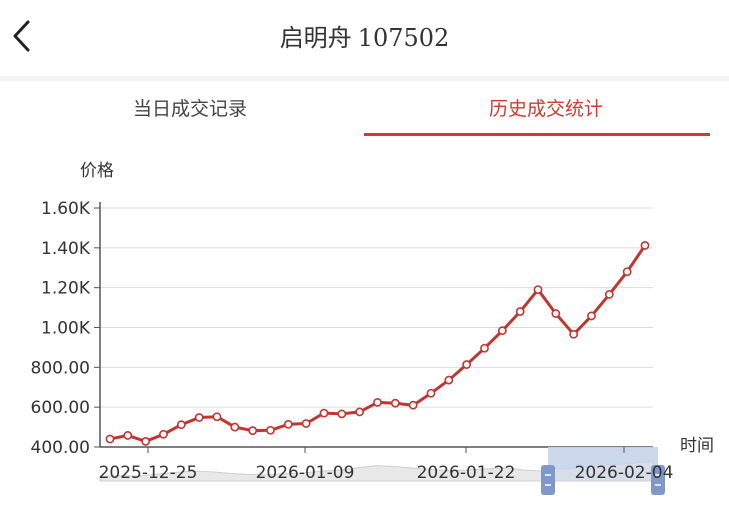 The height and width of the screenshot is (505, 729). I want to click on header-divider, so click(364, 78).